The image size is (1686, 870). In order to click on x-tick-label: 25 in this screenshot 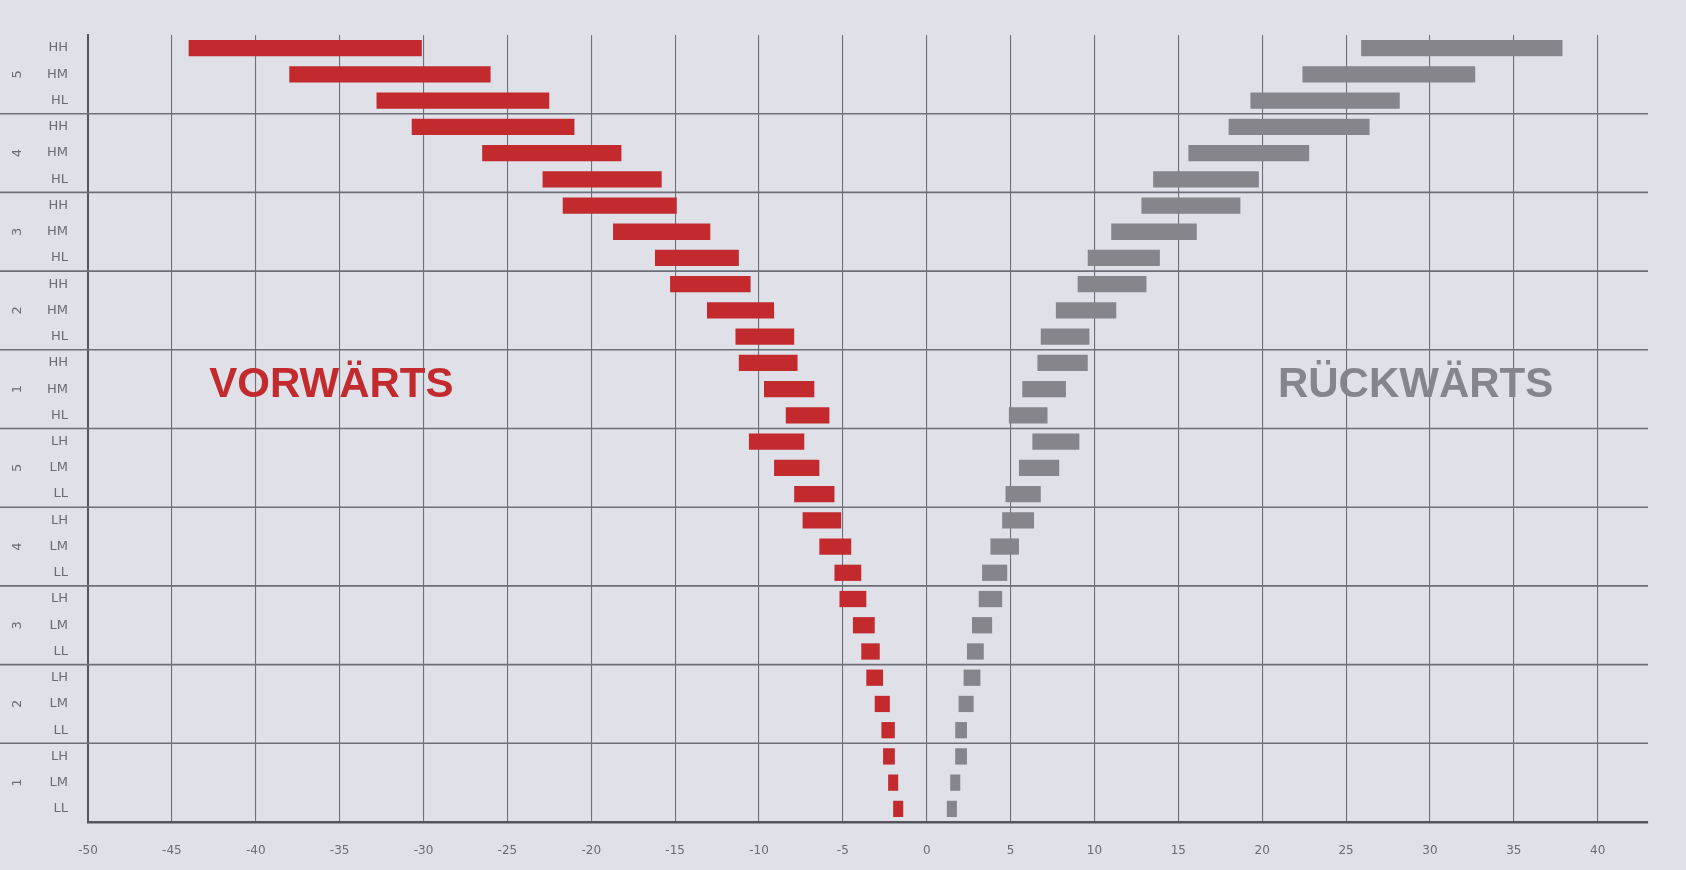, I will do `click(1346, 850)`.